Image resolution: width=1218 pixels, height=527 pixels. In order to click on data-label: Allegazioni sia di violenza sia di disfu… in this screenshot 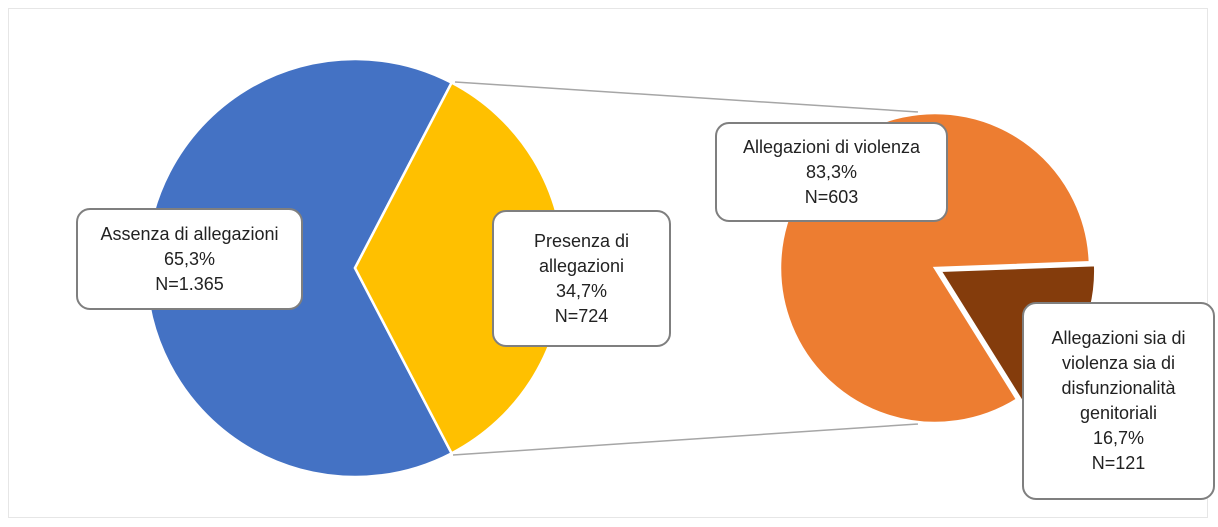, I will do `click(1118, 401)`.